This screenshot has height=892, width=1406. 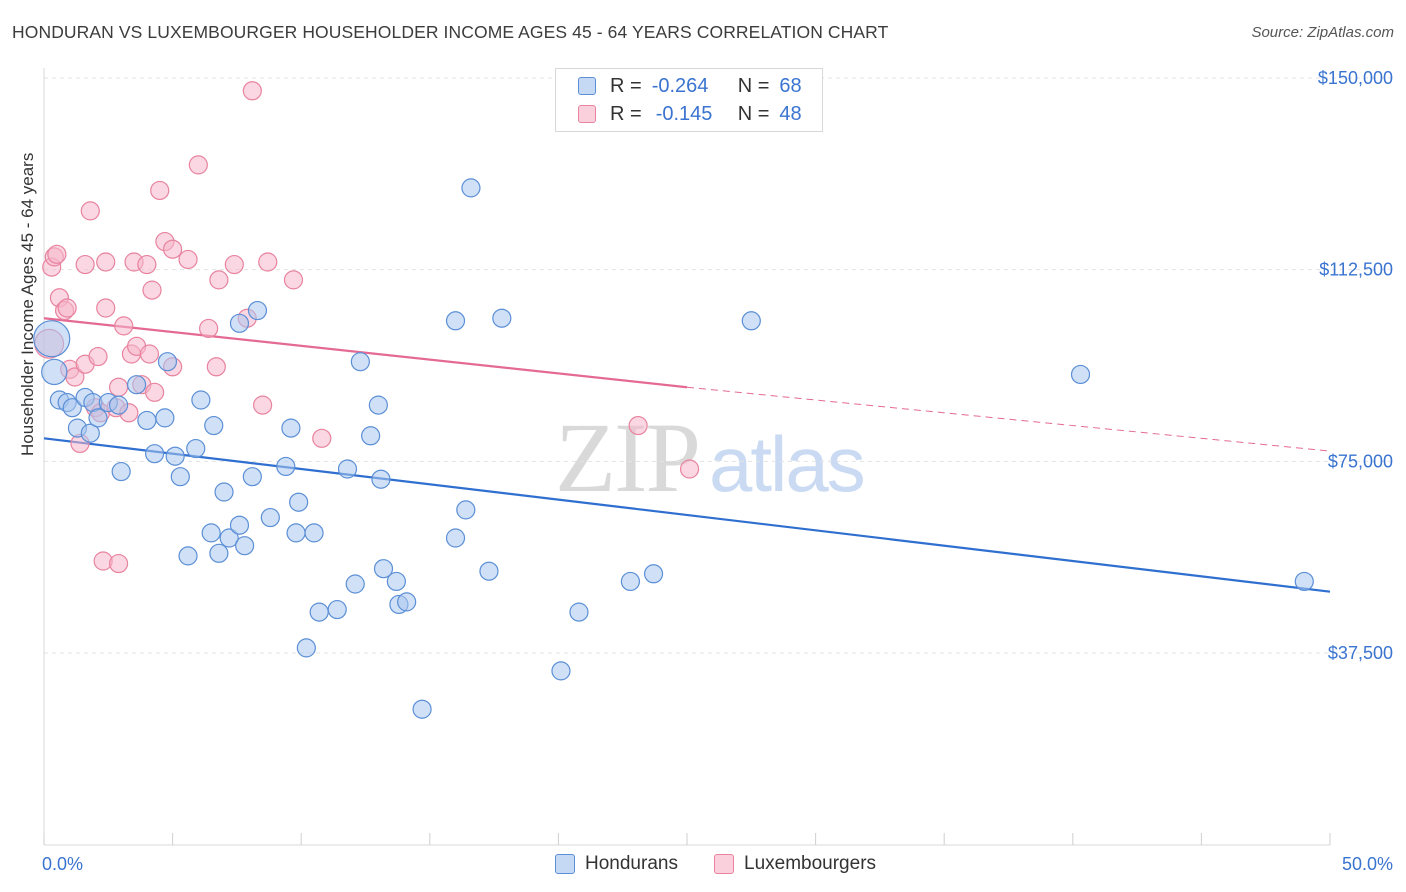 What do you see at coordinates (810, 863) in the screenshot?
I see `series-name-luxembourgers: Luxembourgers` at bounding box center [810, 863].